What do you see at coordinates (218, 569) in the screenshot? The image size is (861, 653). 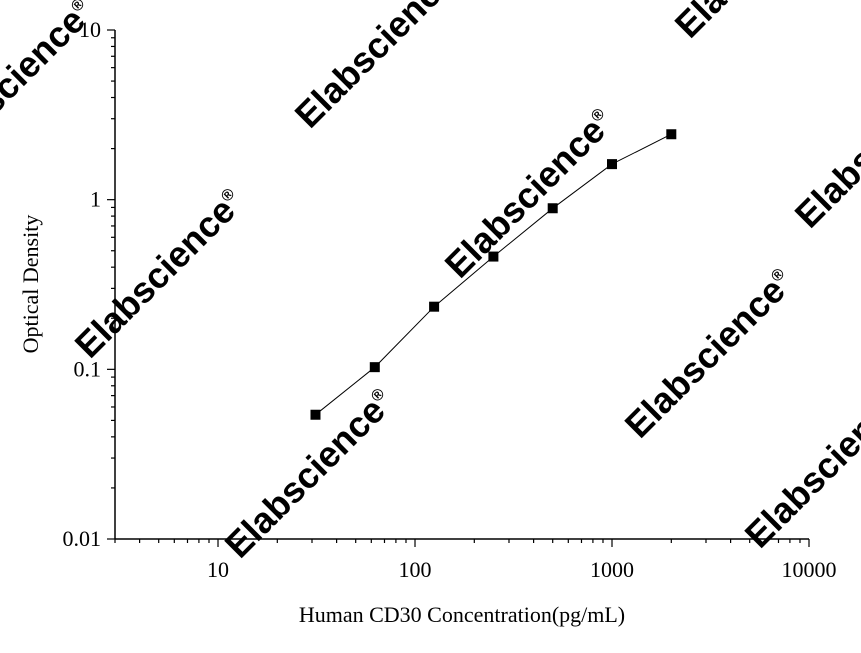 I see `x-tick-label: 10` at bounding box center [218, 569].